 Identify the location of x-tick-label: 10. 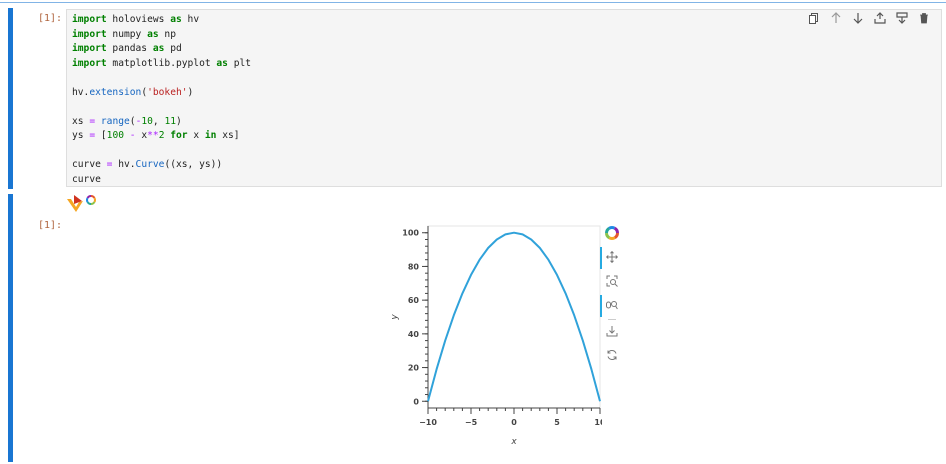
(598, 422).